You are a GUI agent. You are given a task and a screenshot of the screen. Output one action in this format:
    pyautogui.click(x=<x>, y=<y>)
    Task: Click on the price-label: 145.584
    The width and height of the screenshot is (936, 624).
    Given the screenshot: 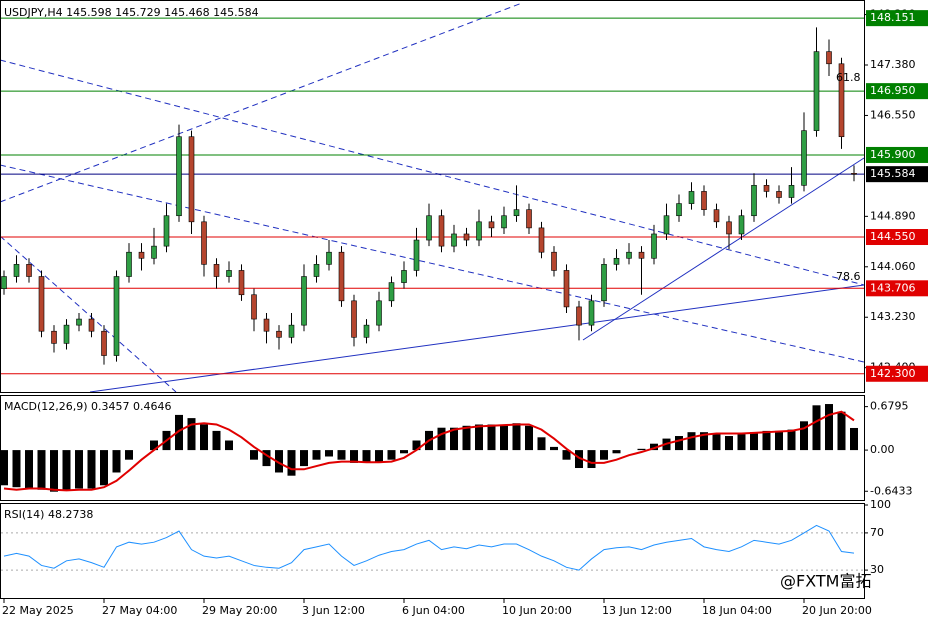 What is the action you would take?
    pyautogui.click(x=893, y=173)
    